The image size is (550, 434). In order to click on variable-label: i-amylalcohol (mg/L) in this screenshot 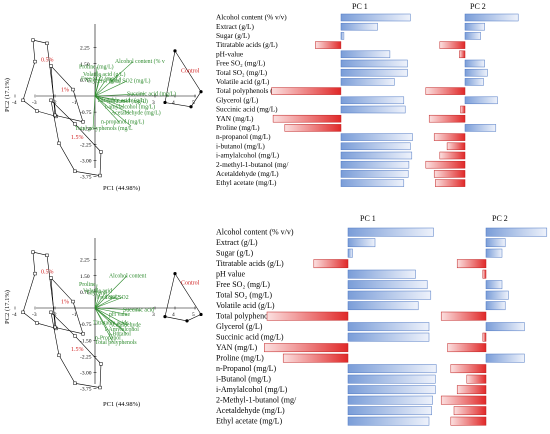, I will do `click(248, 155)`.